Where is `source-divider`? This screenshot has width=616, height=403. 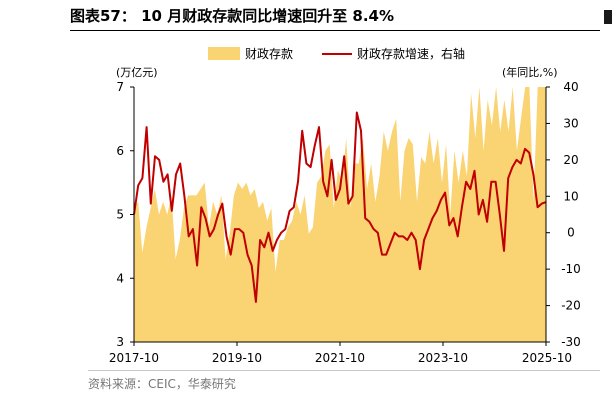 source-divider is located at coordinates (344, 370).